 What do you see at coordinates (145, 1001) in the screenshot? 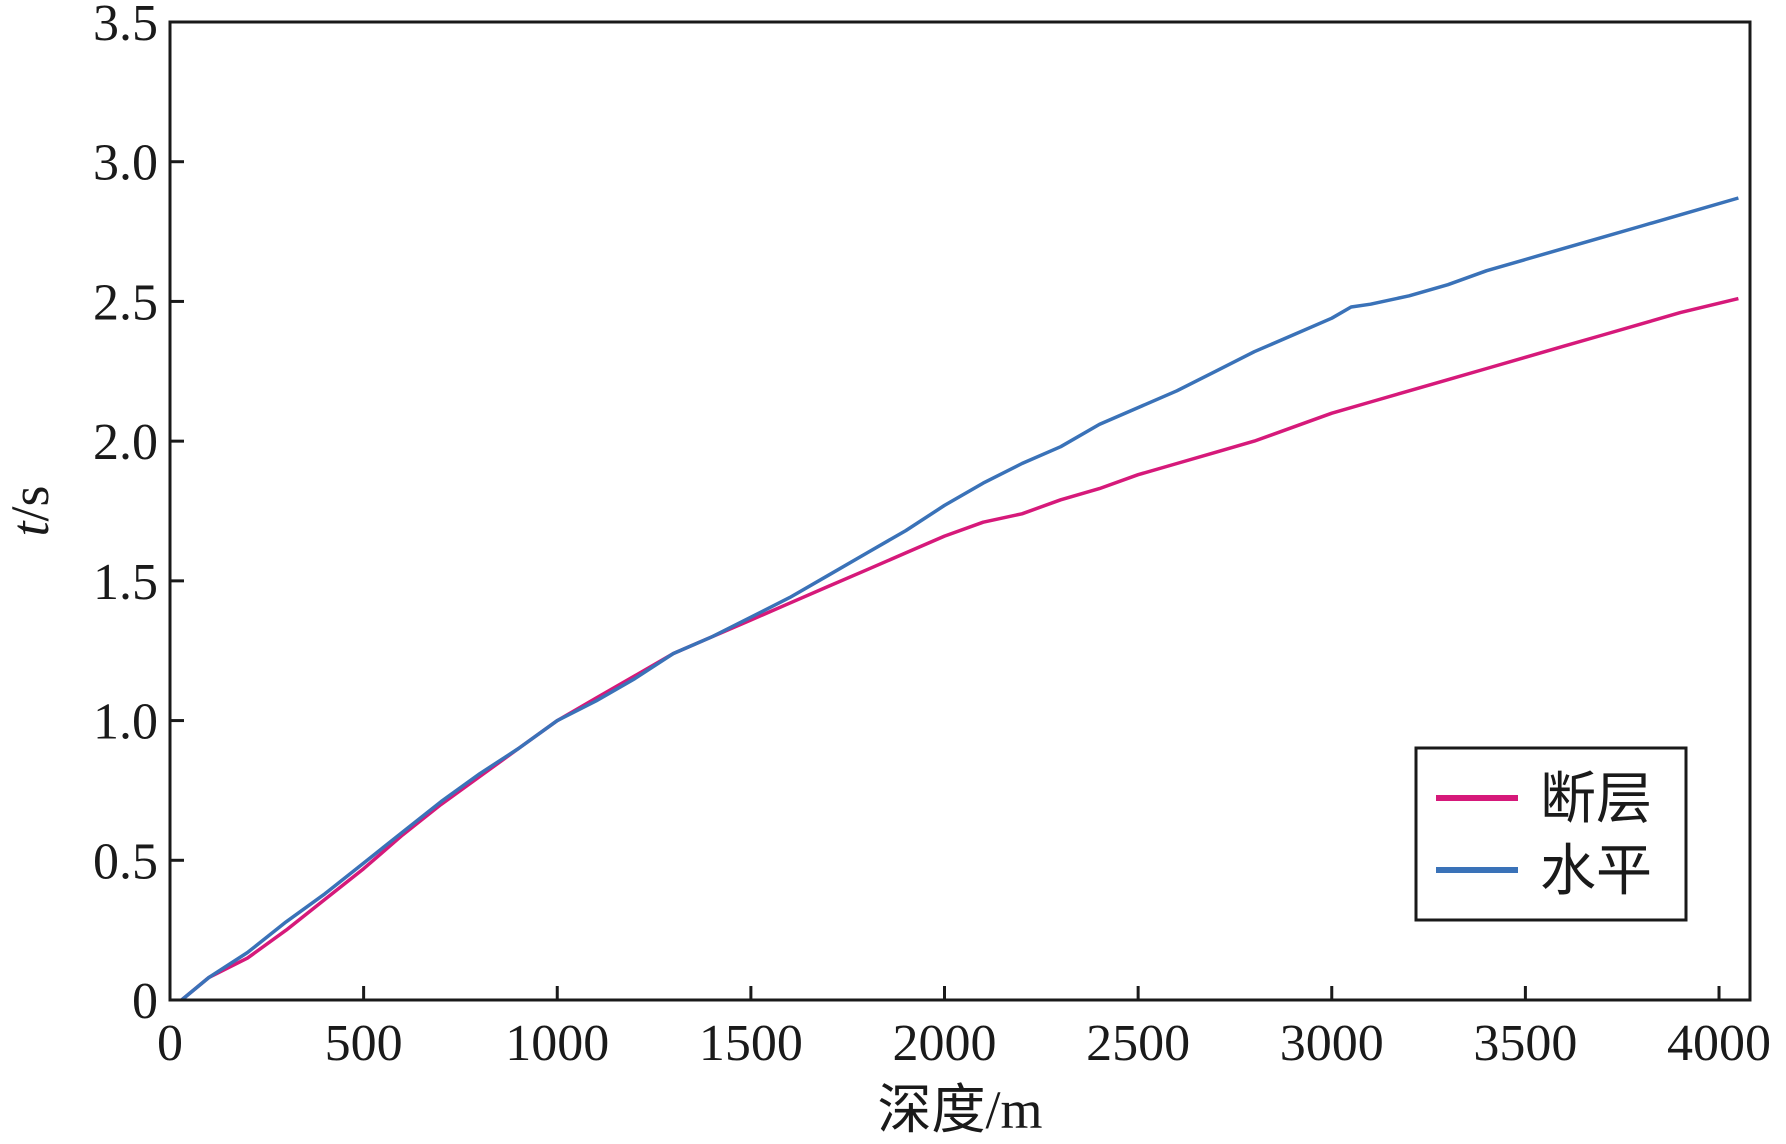
I see `y-tick-label: 0` at bounding box center [145, 1001].